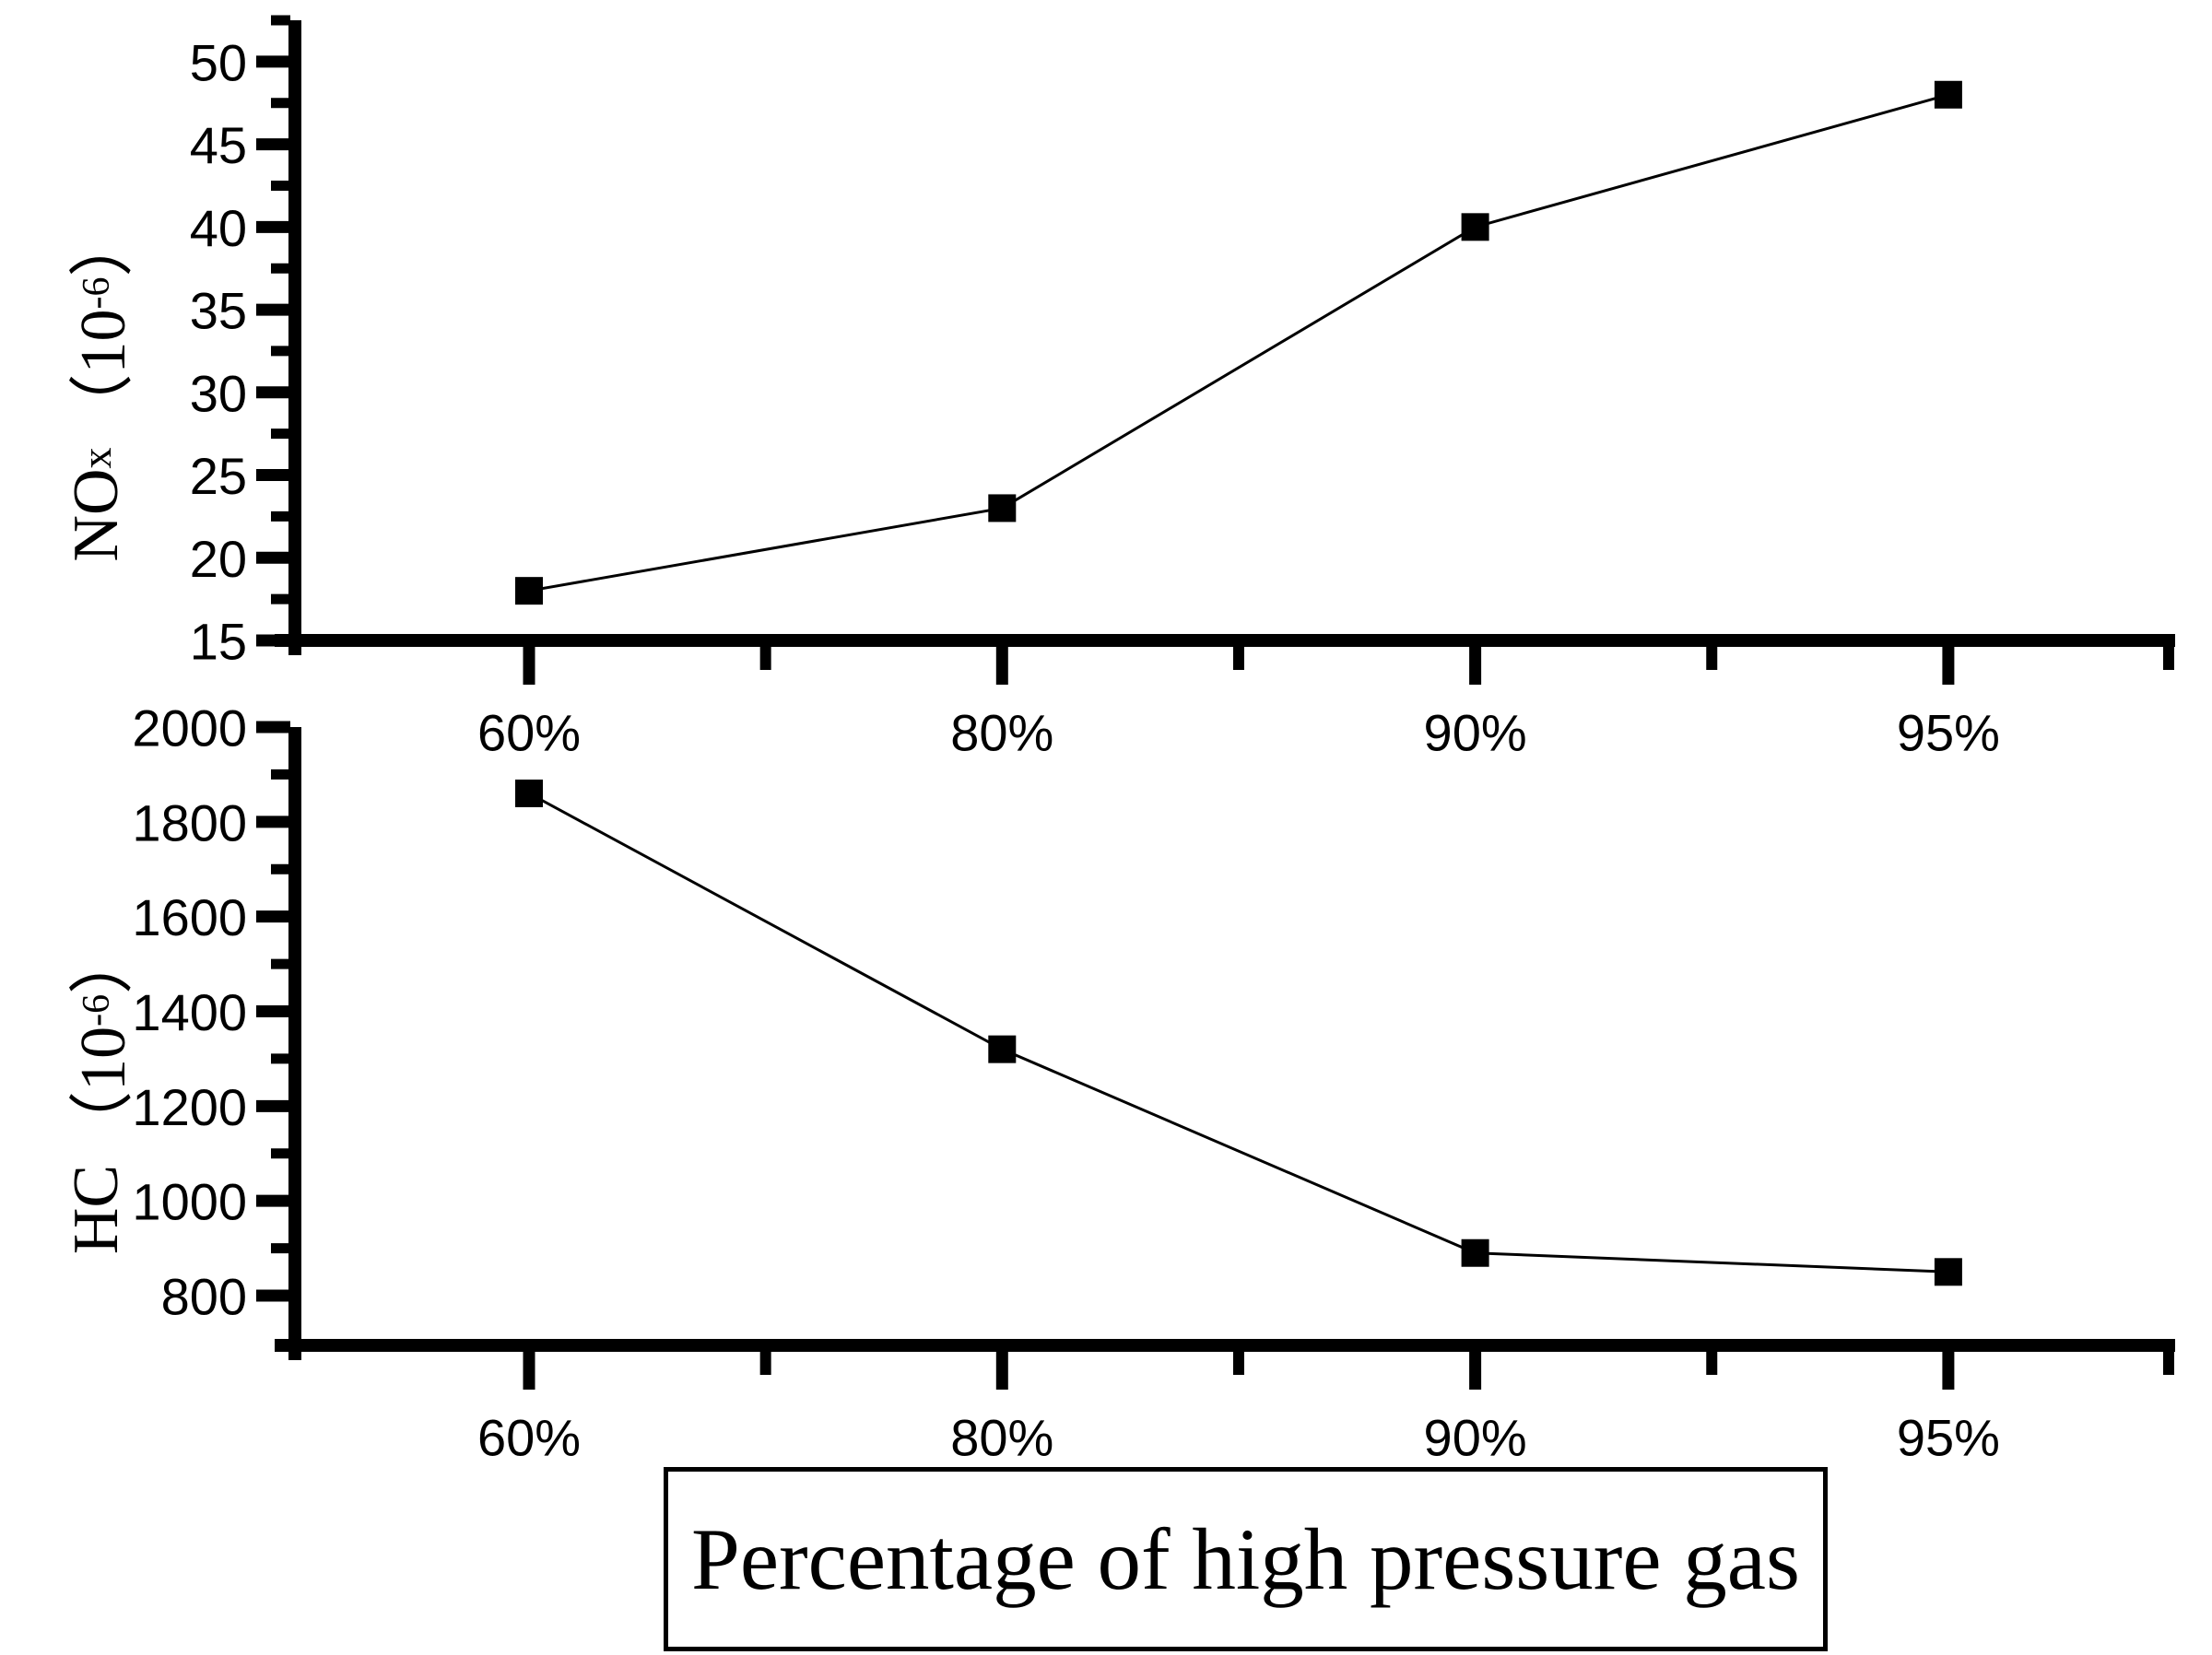 The height and width of the screenshot is (1655, 2212). Describe the element at coordinates (1475, 1438) in the screenshot. I see `hc-x-tick-label: 90%` at that location.